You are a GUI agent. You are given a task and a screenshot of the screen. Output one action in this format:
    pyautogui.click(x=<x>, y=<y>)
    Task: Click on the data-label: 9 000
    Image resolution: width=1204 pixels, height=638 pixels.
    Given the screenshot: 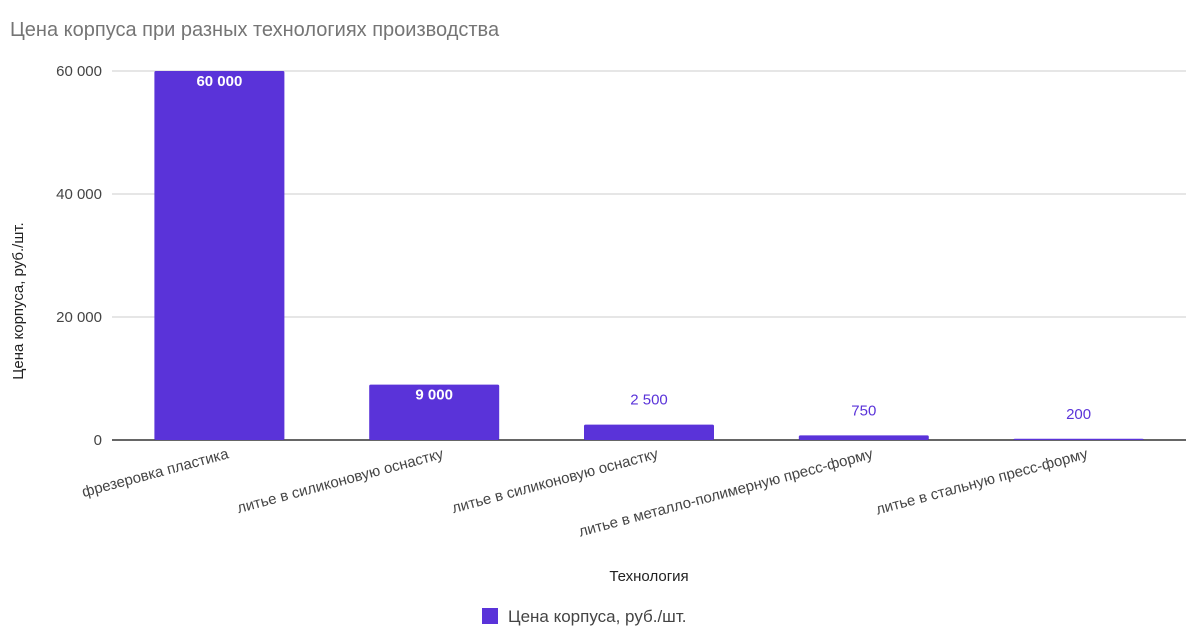 What is the action you would take?
    pyautogui.click(x=434, y=395)
    